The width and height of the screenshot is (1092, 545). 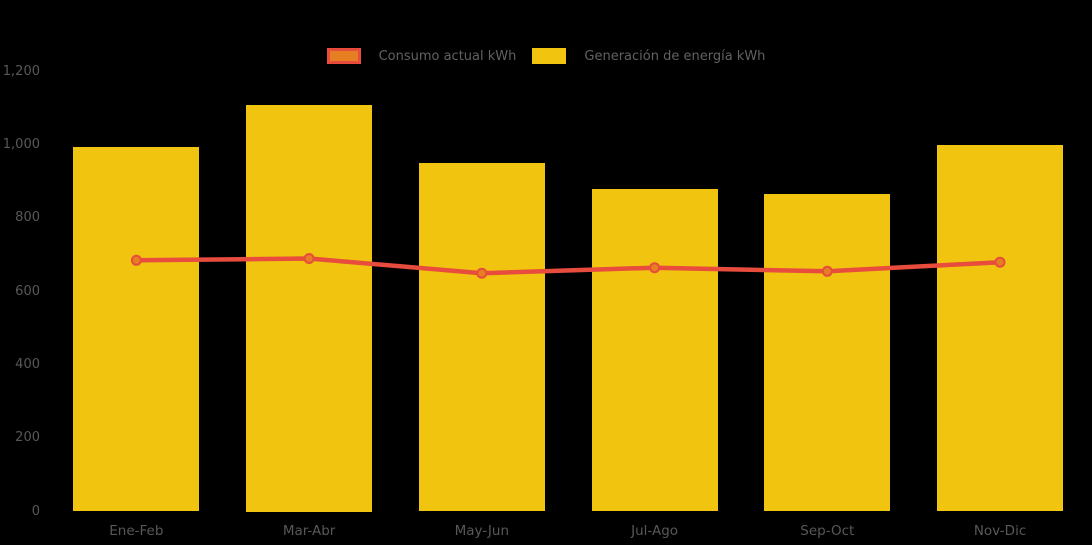 I want to click on x-axis-category-label: Jul-Ago, so click(x=655, y=531).